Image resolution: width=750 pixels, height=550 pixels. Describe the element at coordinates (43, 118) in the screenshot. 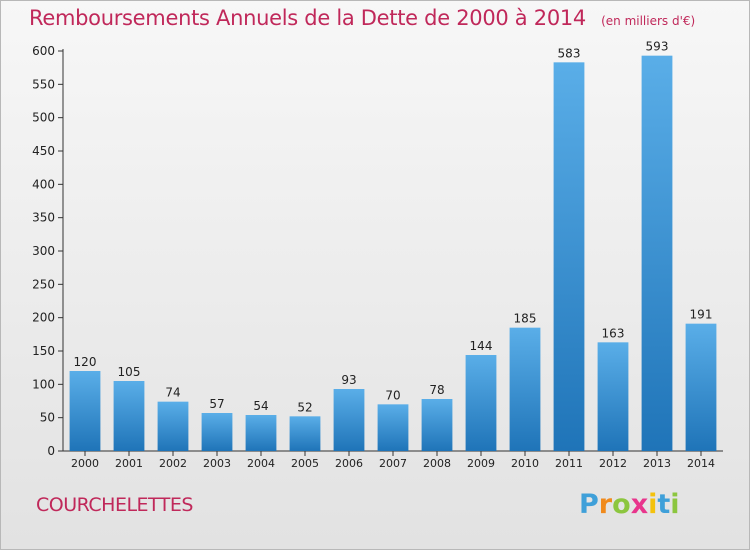

I see `y-tick-label: 500` at that location.